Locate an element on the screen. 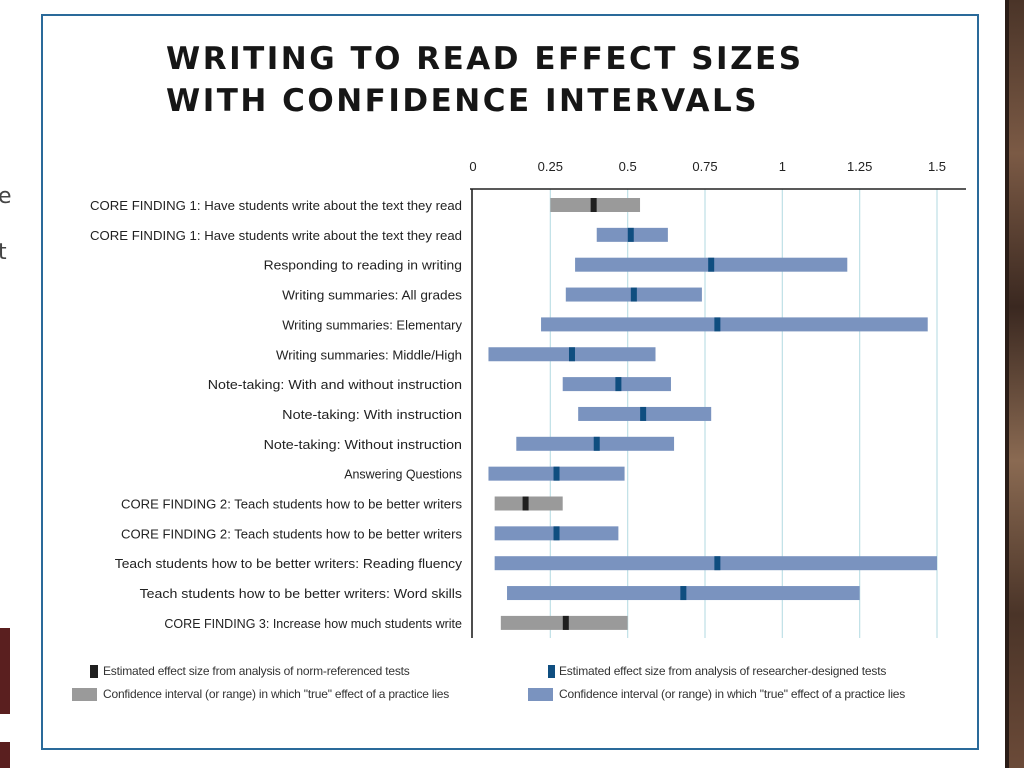 The image size is (1024, 768). x-tick-label: 1.5 is located at coordinates (937, 166).